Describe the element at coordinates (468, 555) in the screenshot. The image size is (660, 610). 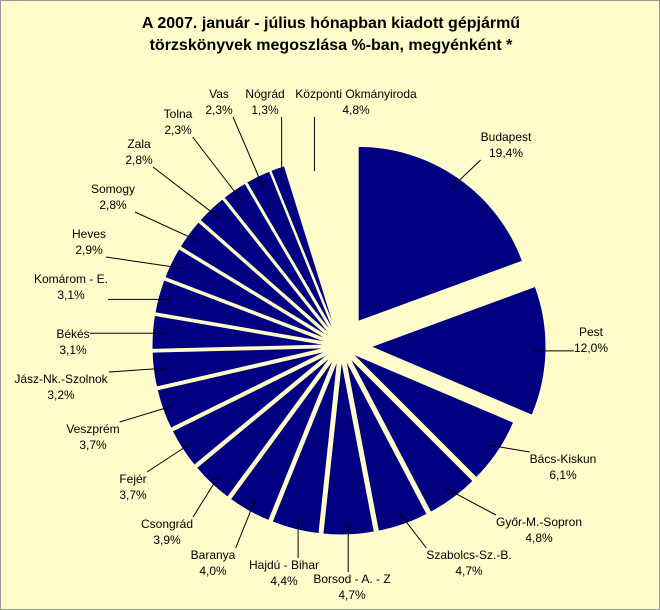
I see `category-label: Szabolcs-Sz.-B.` at that location.